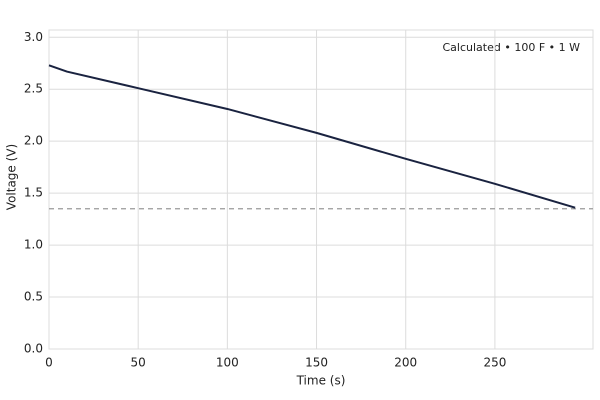  Describe the element at coordinates (33, 193) in the screenshot. I see `y-tick-label: 1.5` at that location.